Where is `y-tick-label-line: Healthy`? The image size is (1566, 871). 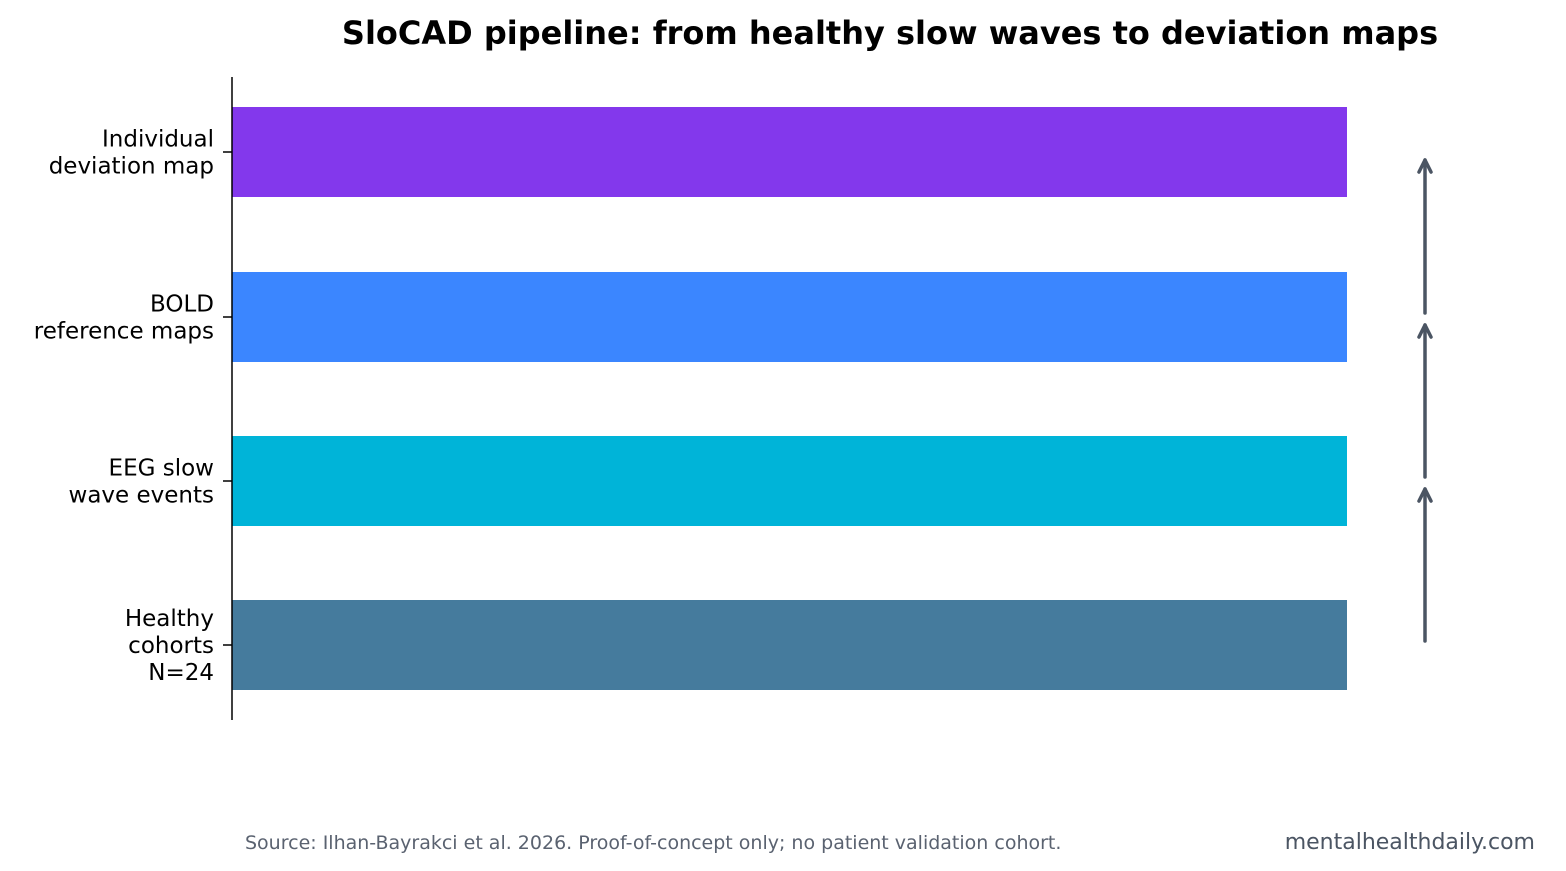 y-tick-label-line: Healthy is located at coordinates (169, 619).